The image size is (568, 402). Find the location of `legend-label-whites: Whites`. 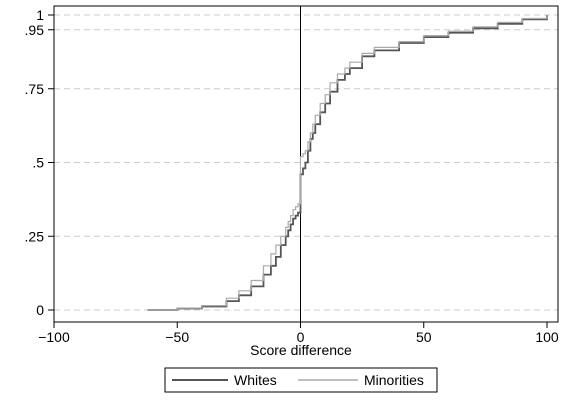

legend-label-whites: Whites is located at coordinates (255, 380).